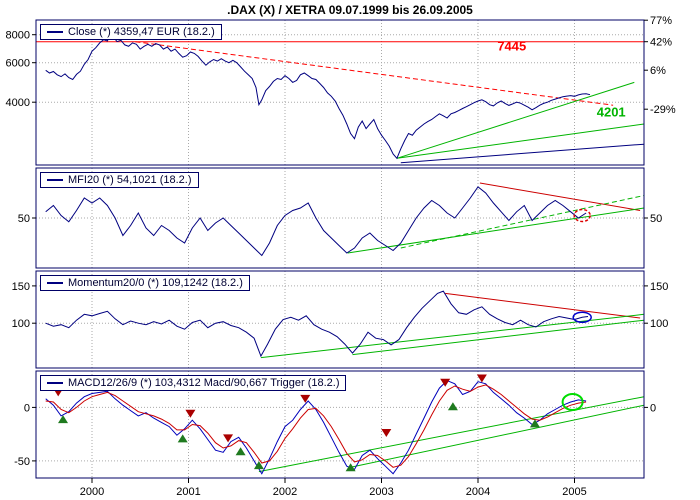 The image size is (700, 500). I want to click on legend-mfi-text: MFI20 (*) 54,1021 (18.2.), so click(130, 180).